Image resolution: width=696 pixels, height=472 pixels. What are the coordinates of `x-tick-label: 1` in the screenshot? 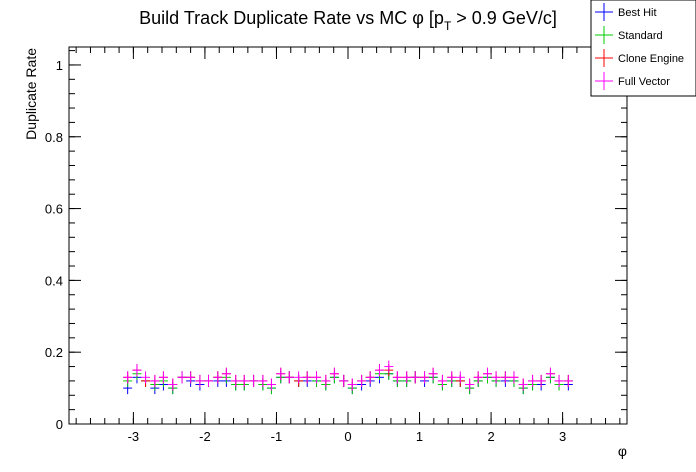 It's located at (419, 436).